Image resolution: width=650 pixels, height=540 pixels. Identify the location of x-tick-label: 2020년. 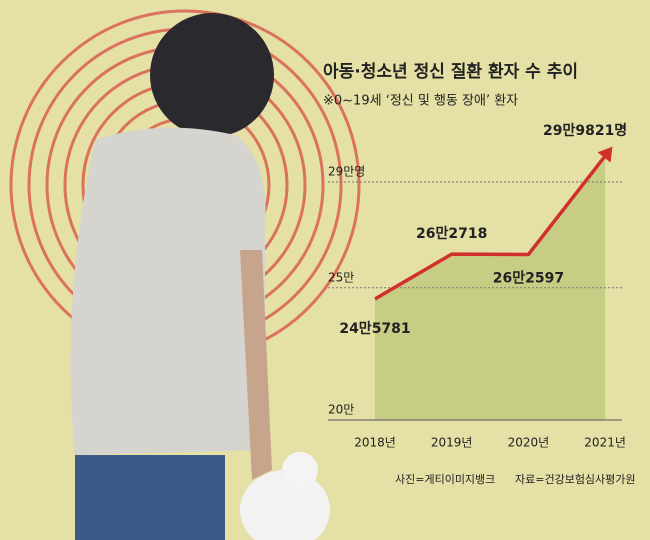
(529, 443).